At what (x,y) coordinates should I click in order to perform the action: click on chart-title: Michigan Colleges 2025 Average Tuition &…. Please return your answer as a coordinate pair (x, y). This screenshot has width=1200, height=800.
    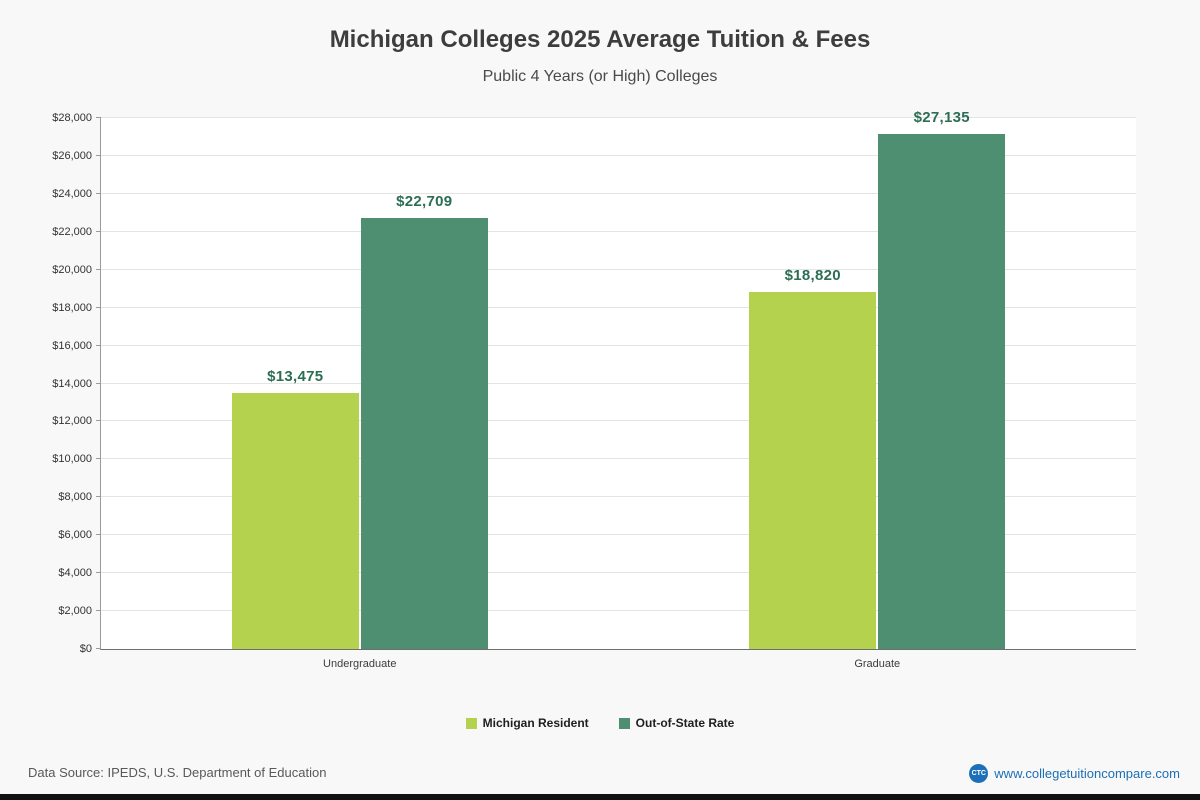
    Looking at the image, I should click on (600, 39).